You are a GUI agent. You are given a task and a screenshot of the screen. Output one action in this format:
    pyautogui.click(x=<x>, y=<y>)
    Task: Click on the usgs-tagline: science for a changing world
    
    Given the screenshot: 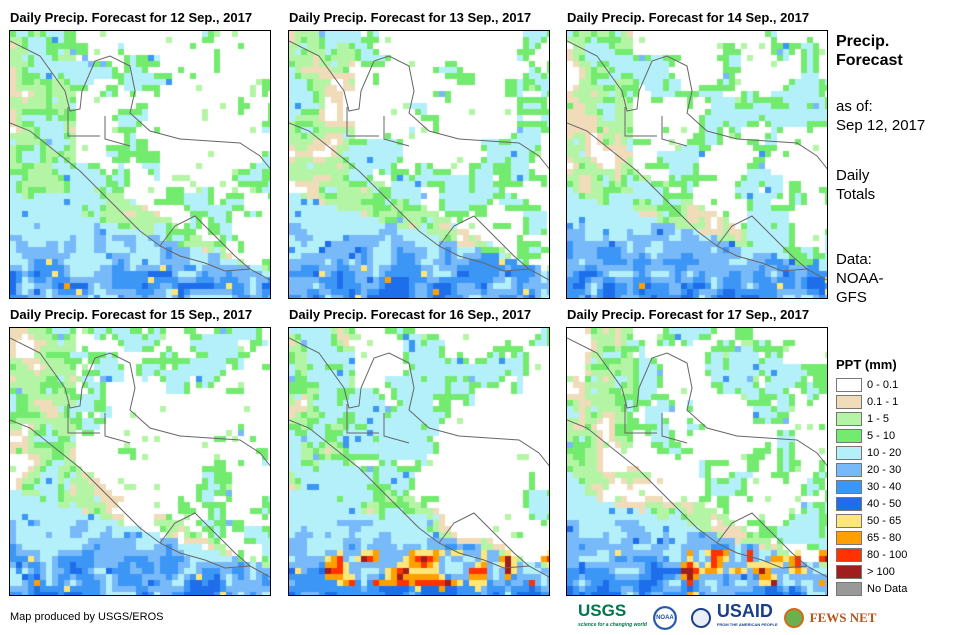 What is the action you would take?
    pyautogui.click(x=612, y=625)
    